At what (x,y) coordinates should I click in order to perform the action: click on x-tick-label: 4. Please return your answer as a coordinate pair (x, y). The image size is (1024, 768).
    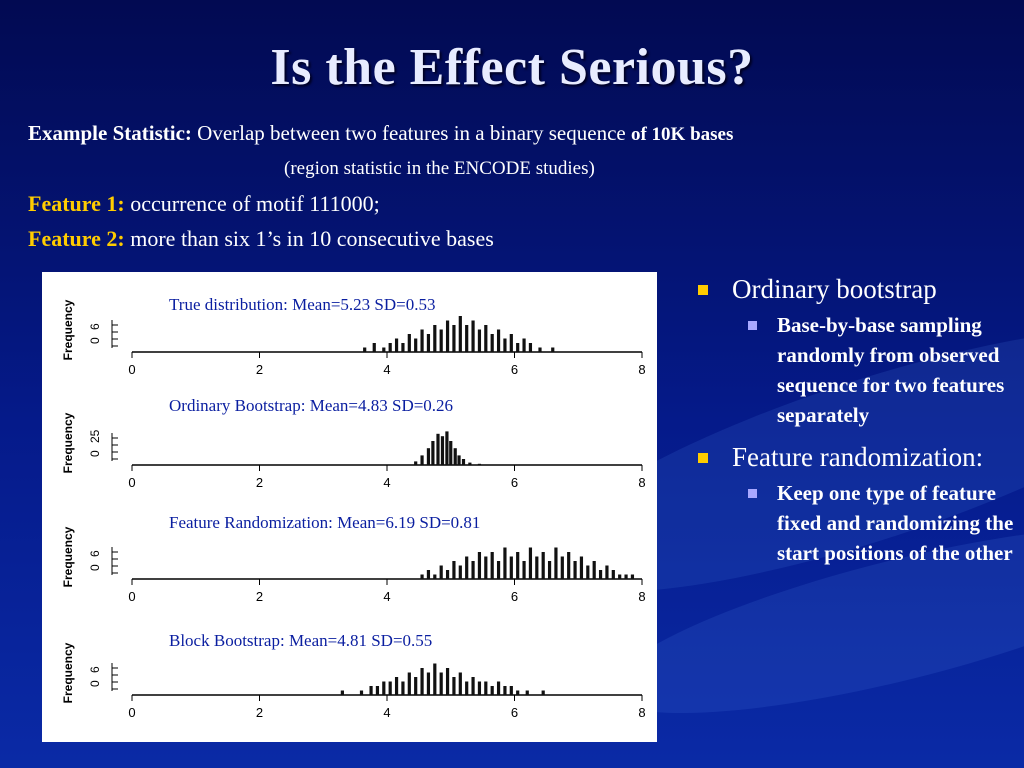
    Looking at the image, I should click on (386, 482).